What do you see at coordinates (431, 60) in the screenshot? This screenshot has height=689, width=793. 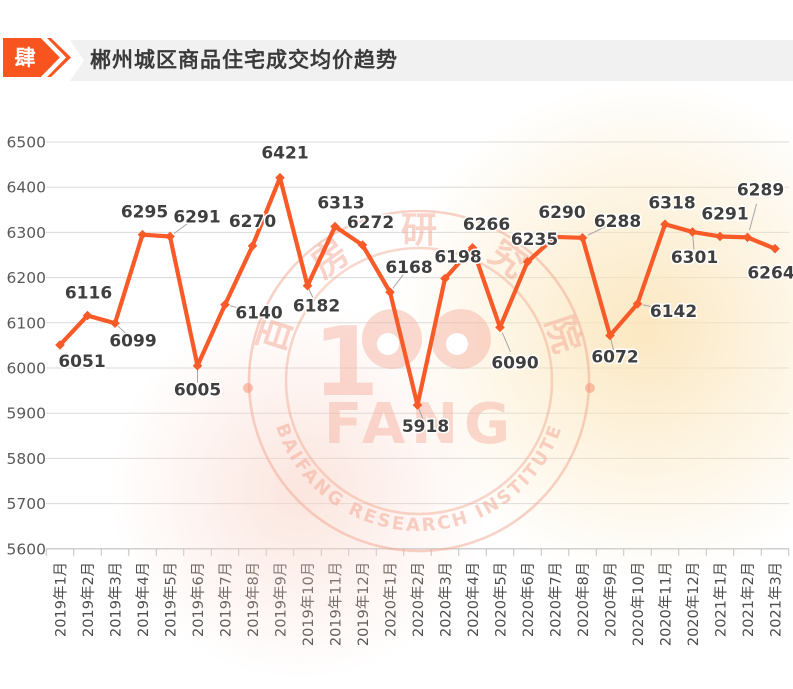 I see `section-header-bar` at bounding box center [431, 60].